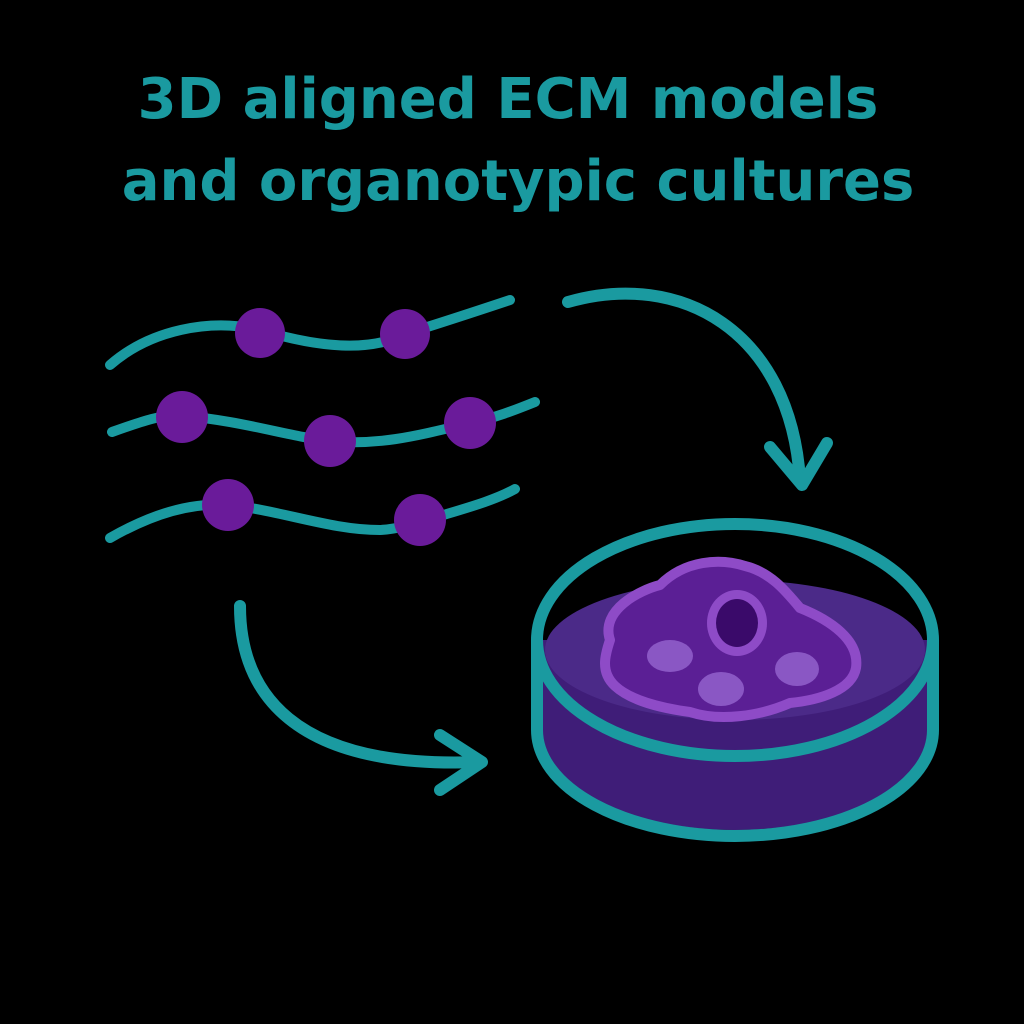  Describe the element at coordinates (361, 698) in the screenshot. I see `curved-arrow-right-icon` at that location.